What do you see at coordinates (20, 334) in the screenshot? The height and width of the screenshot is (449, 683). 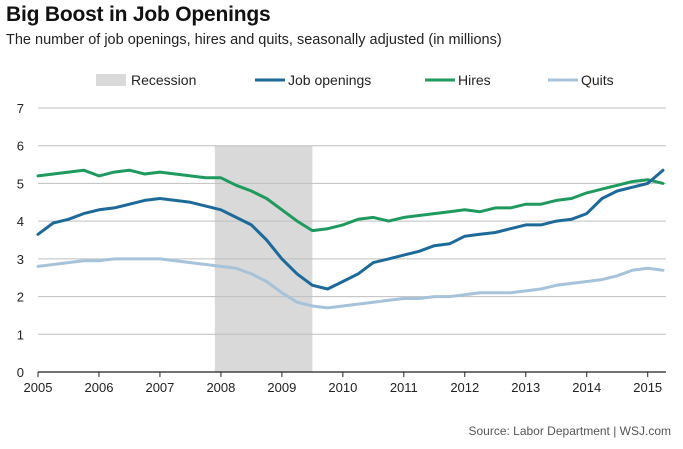 I see `y-tick-label-1: 1` at bounding box center [20, 334].